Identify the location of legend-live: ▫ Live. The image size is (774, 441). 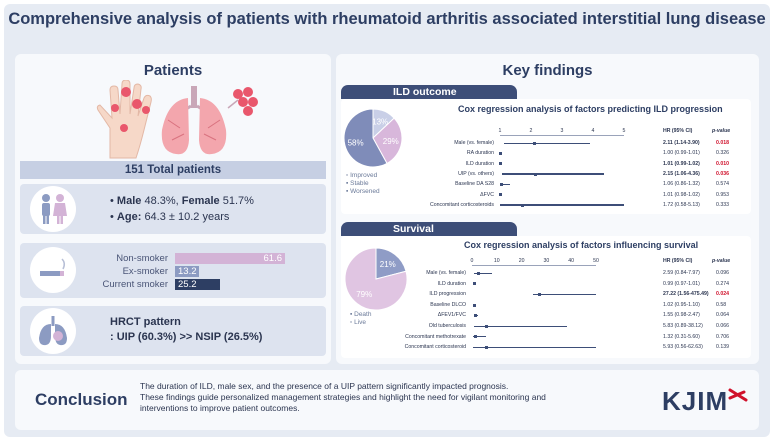
(358, 322).